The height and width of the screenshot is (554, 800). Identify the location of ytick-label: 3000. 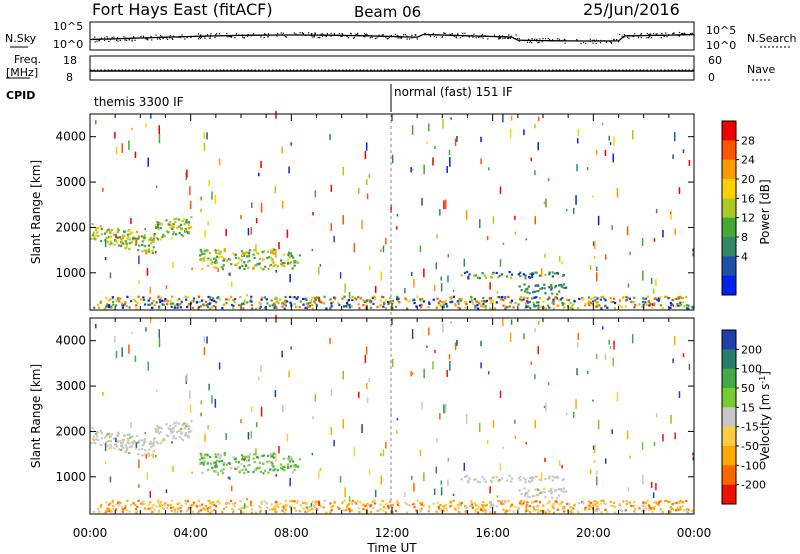
(70, 182).